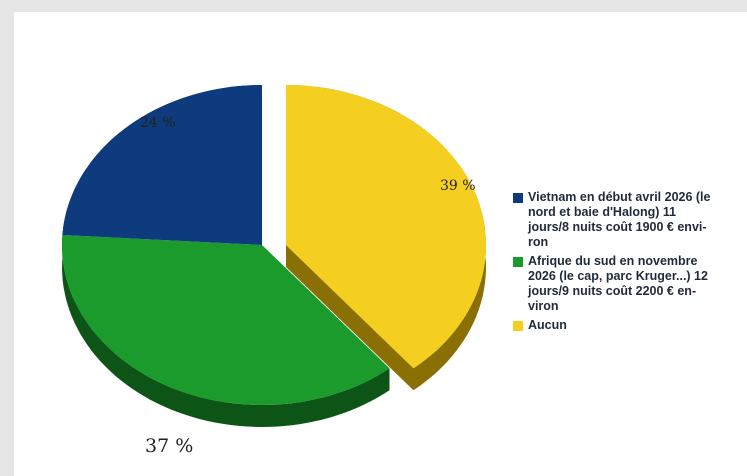 The height and width of the screenshot is (476, 747). What do you see at coordinates (518, 262) in the screenshot?
I see `legend-swatch-afrique` at bounding box center [518, 262].